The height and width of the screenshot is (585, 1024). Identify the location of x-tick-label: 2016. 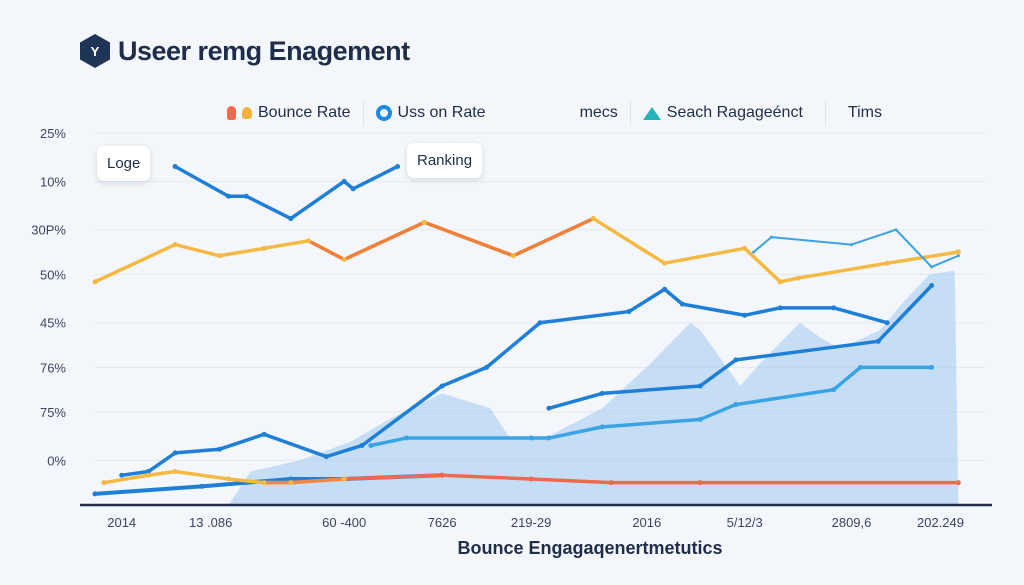
(646, 522).